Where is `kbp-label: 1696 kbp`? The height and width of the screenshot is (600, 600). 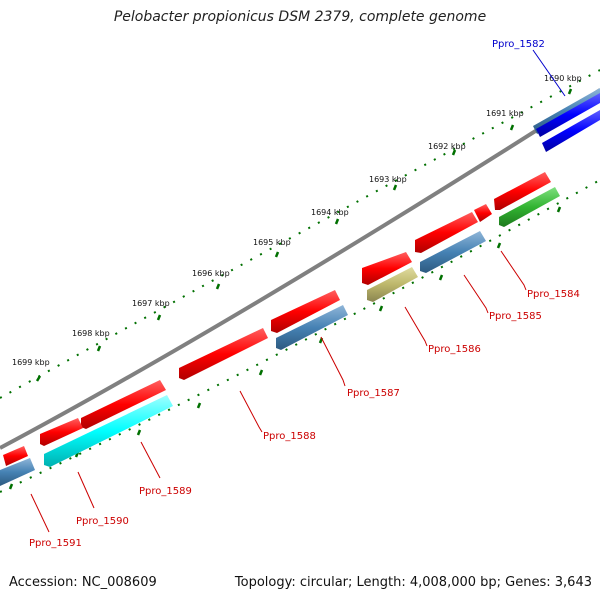 kbp-label: 1696 kbp is located at coordinates (211, 273).